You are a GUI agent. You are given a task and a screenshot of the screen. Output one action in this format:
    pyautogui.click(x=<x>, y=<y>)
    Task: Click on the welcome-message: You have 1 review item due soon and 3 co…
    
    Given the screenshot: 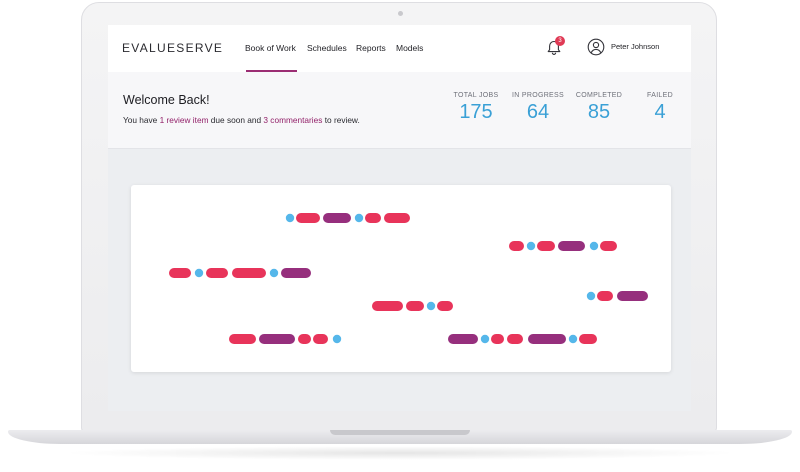 What is the action you would take?
    pyautogui.click(x=241, y=120)
    